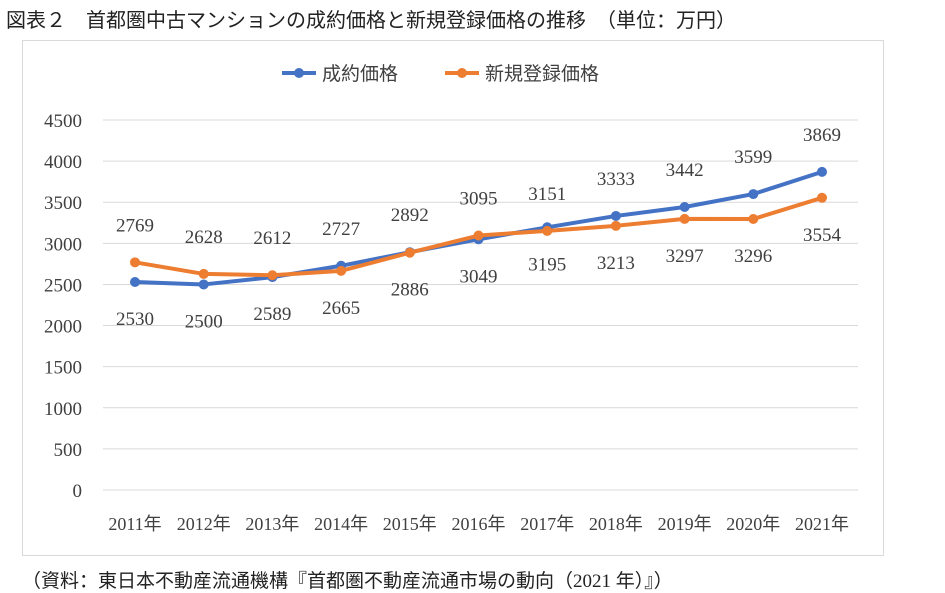 This screenshot has width=945, height=593. What do you see at coordinates (822, 235) in the screenshot?
I see `data-label: 3554` at bounding box center [822, 235].